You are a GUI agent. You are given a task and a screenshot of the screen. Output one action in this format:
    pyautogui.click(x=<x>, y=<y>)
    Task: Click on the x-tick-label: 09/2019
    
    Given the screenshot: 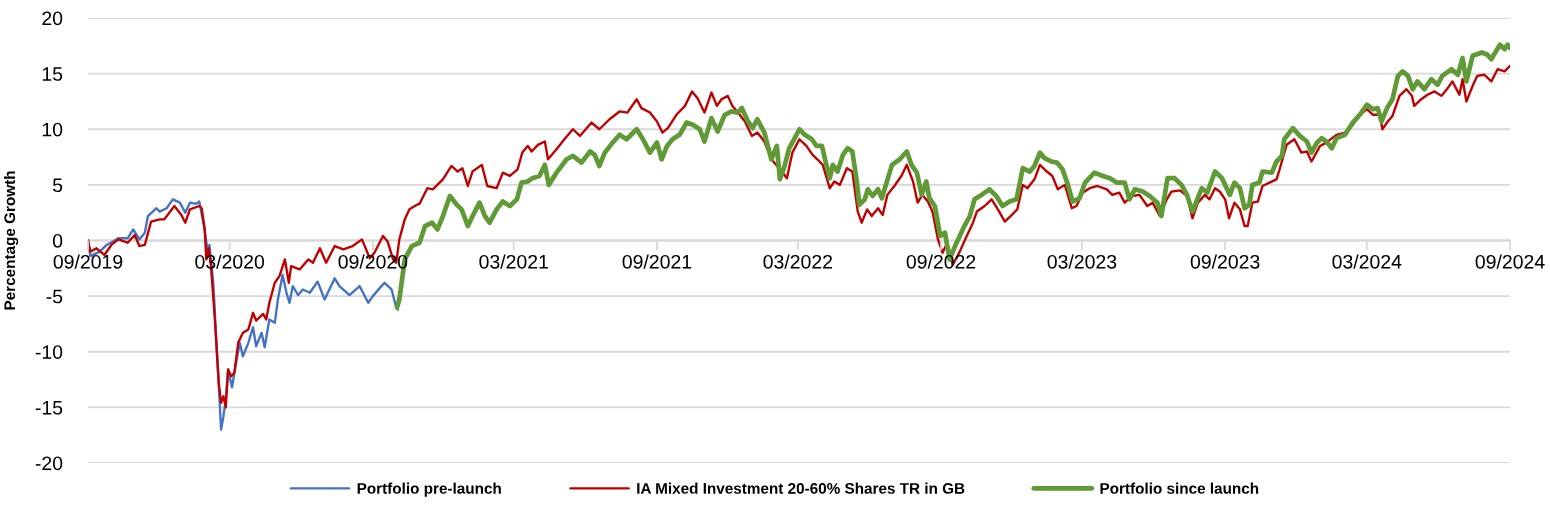 What is the action you would take?
    pyautogui.click(x=88, y=261)
    